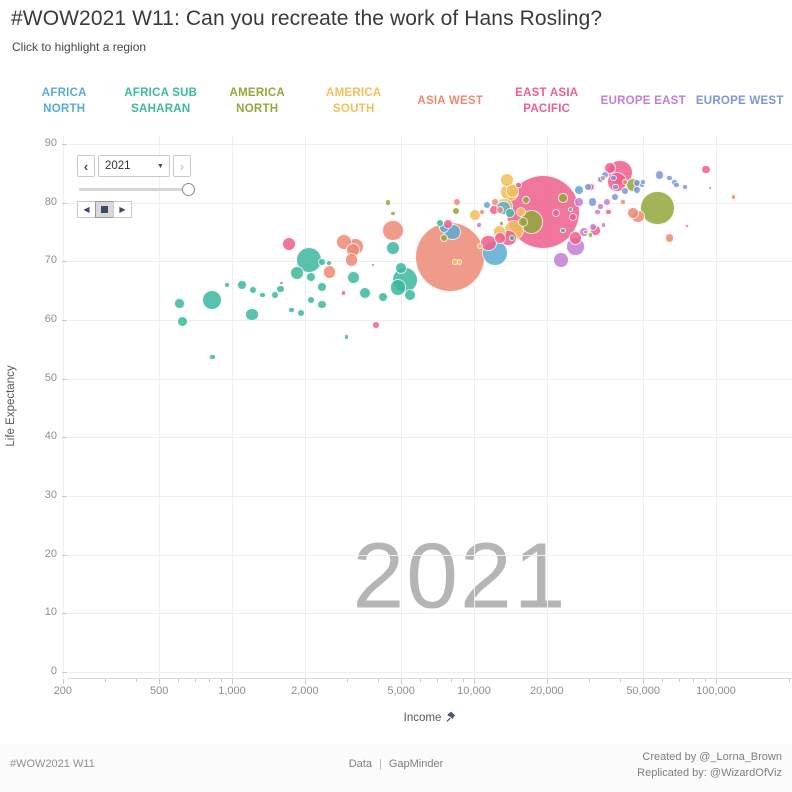 The height and width of the screenshot is (792, 792). Describe the element at coordinates (547, 101) in the screenshot. I see `region-button-east_asia_pacific: EAST ASIA PACIFIC` at that location.